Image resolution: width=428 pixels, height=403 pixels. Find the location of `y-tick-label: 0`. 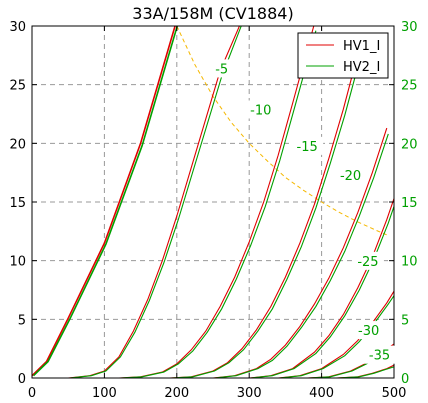

y-tick-label: 0 is located at coordinates (22, 379).